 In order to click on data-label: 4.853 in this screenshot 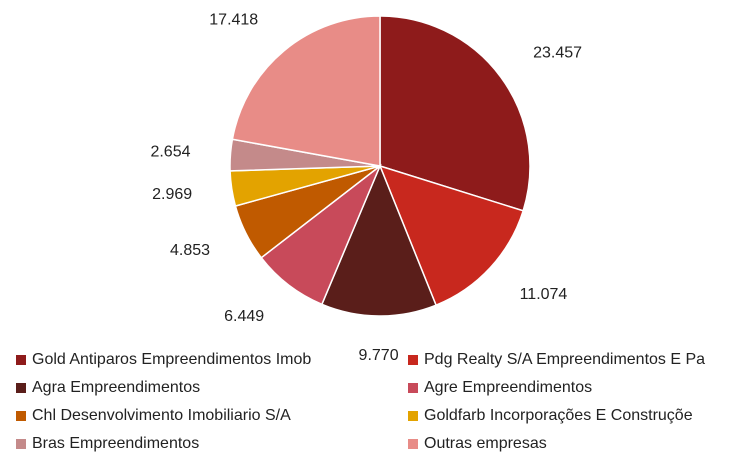, I will do `click(190, 250)`.